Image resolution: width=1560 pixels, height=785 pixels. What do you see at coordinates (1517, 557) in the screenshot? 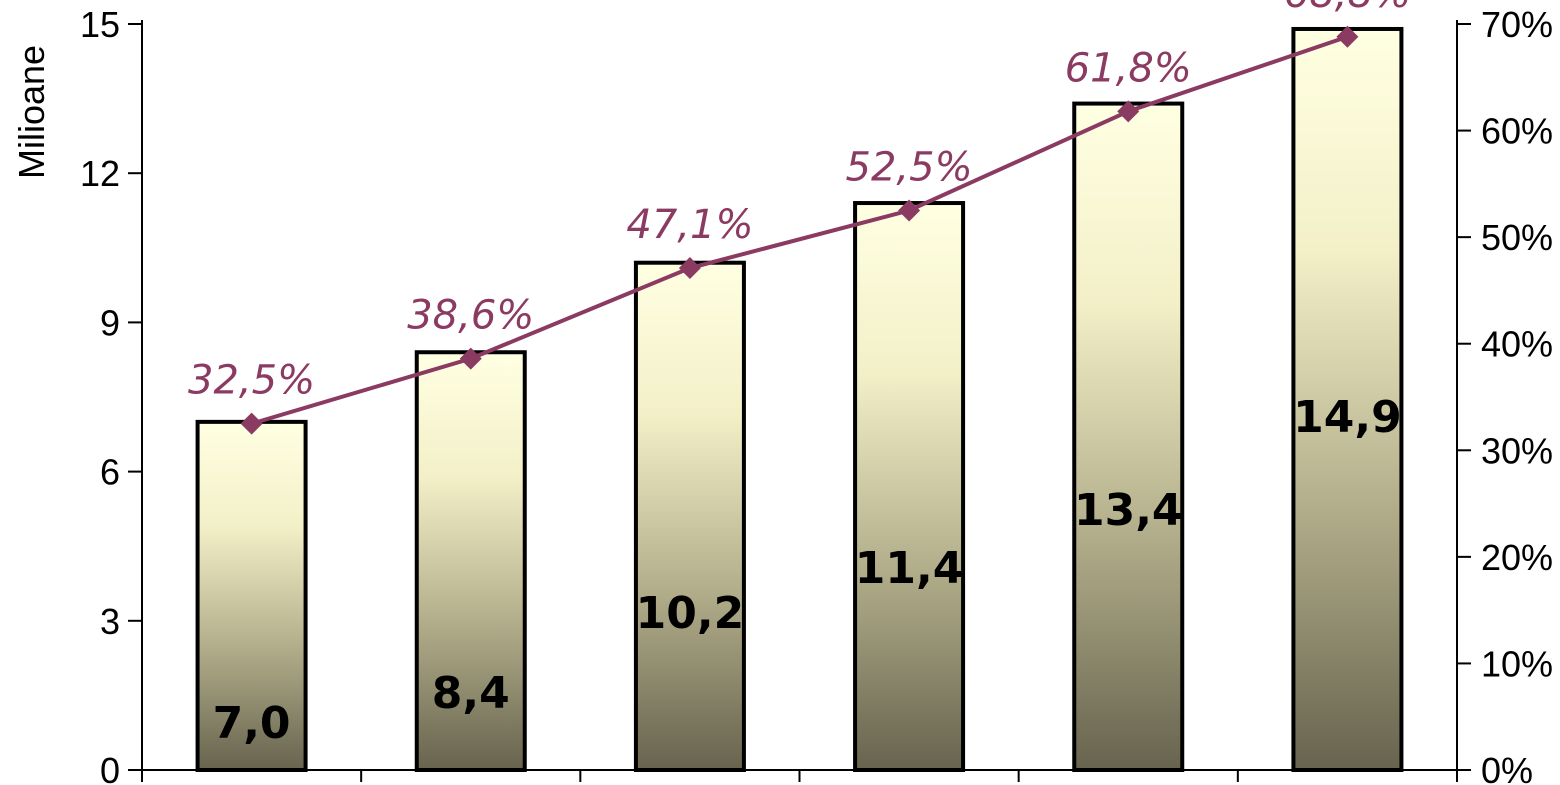
I see `right-tick-label: 20%` at bounding box center [1517, 557].